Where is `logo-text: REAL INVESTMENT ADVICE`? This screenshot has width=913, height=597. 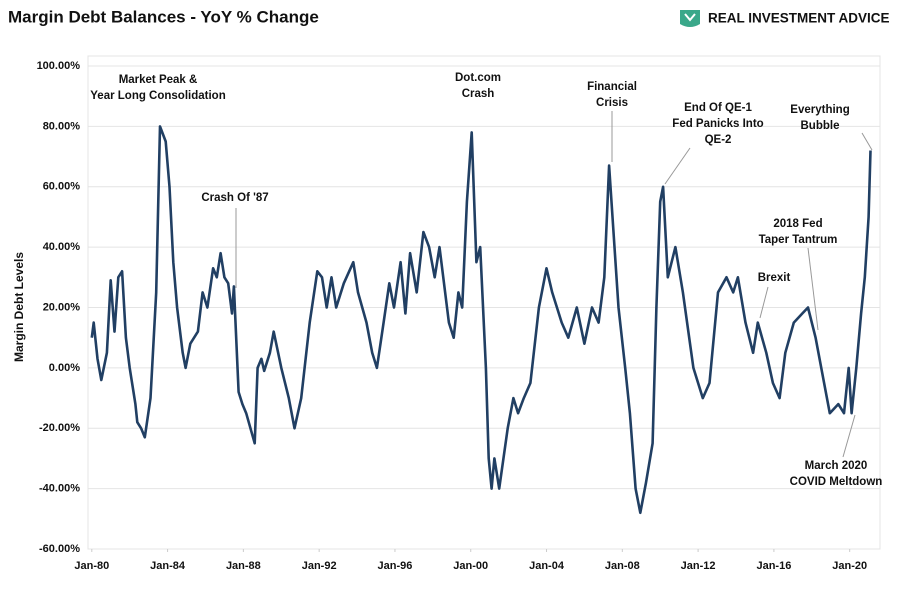 logo-text: REAL INVESTMENT ADVICE is located at coordinates (799, 18).